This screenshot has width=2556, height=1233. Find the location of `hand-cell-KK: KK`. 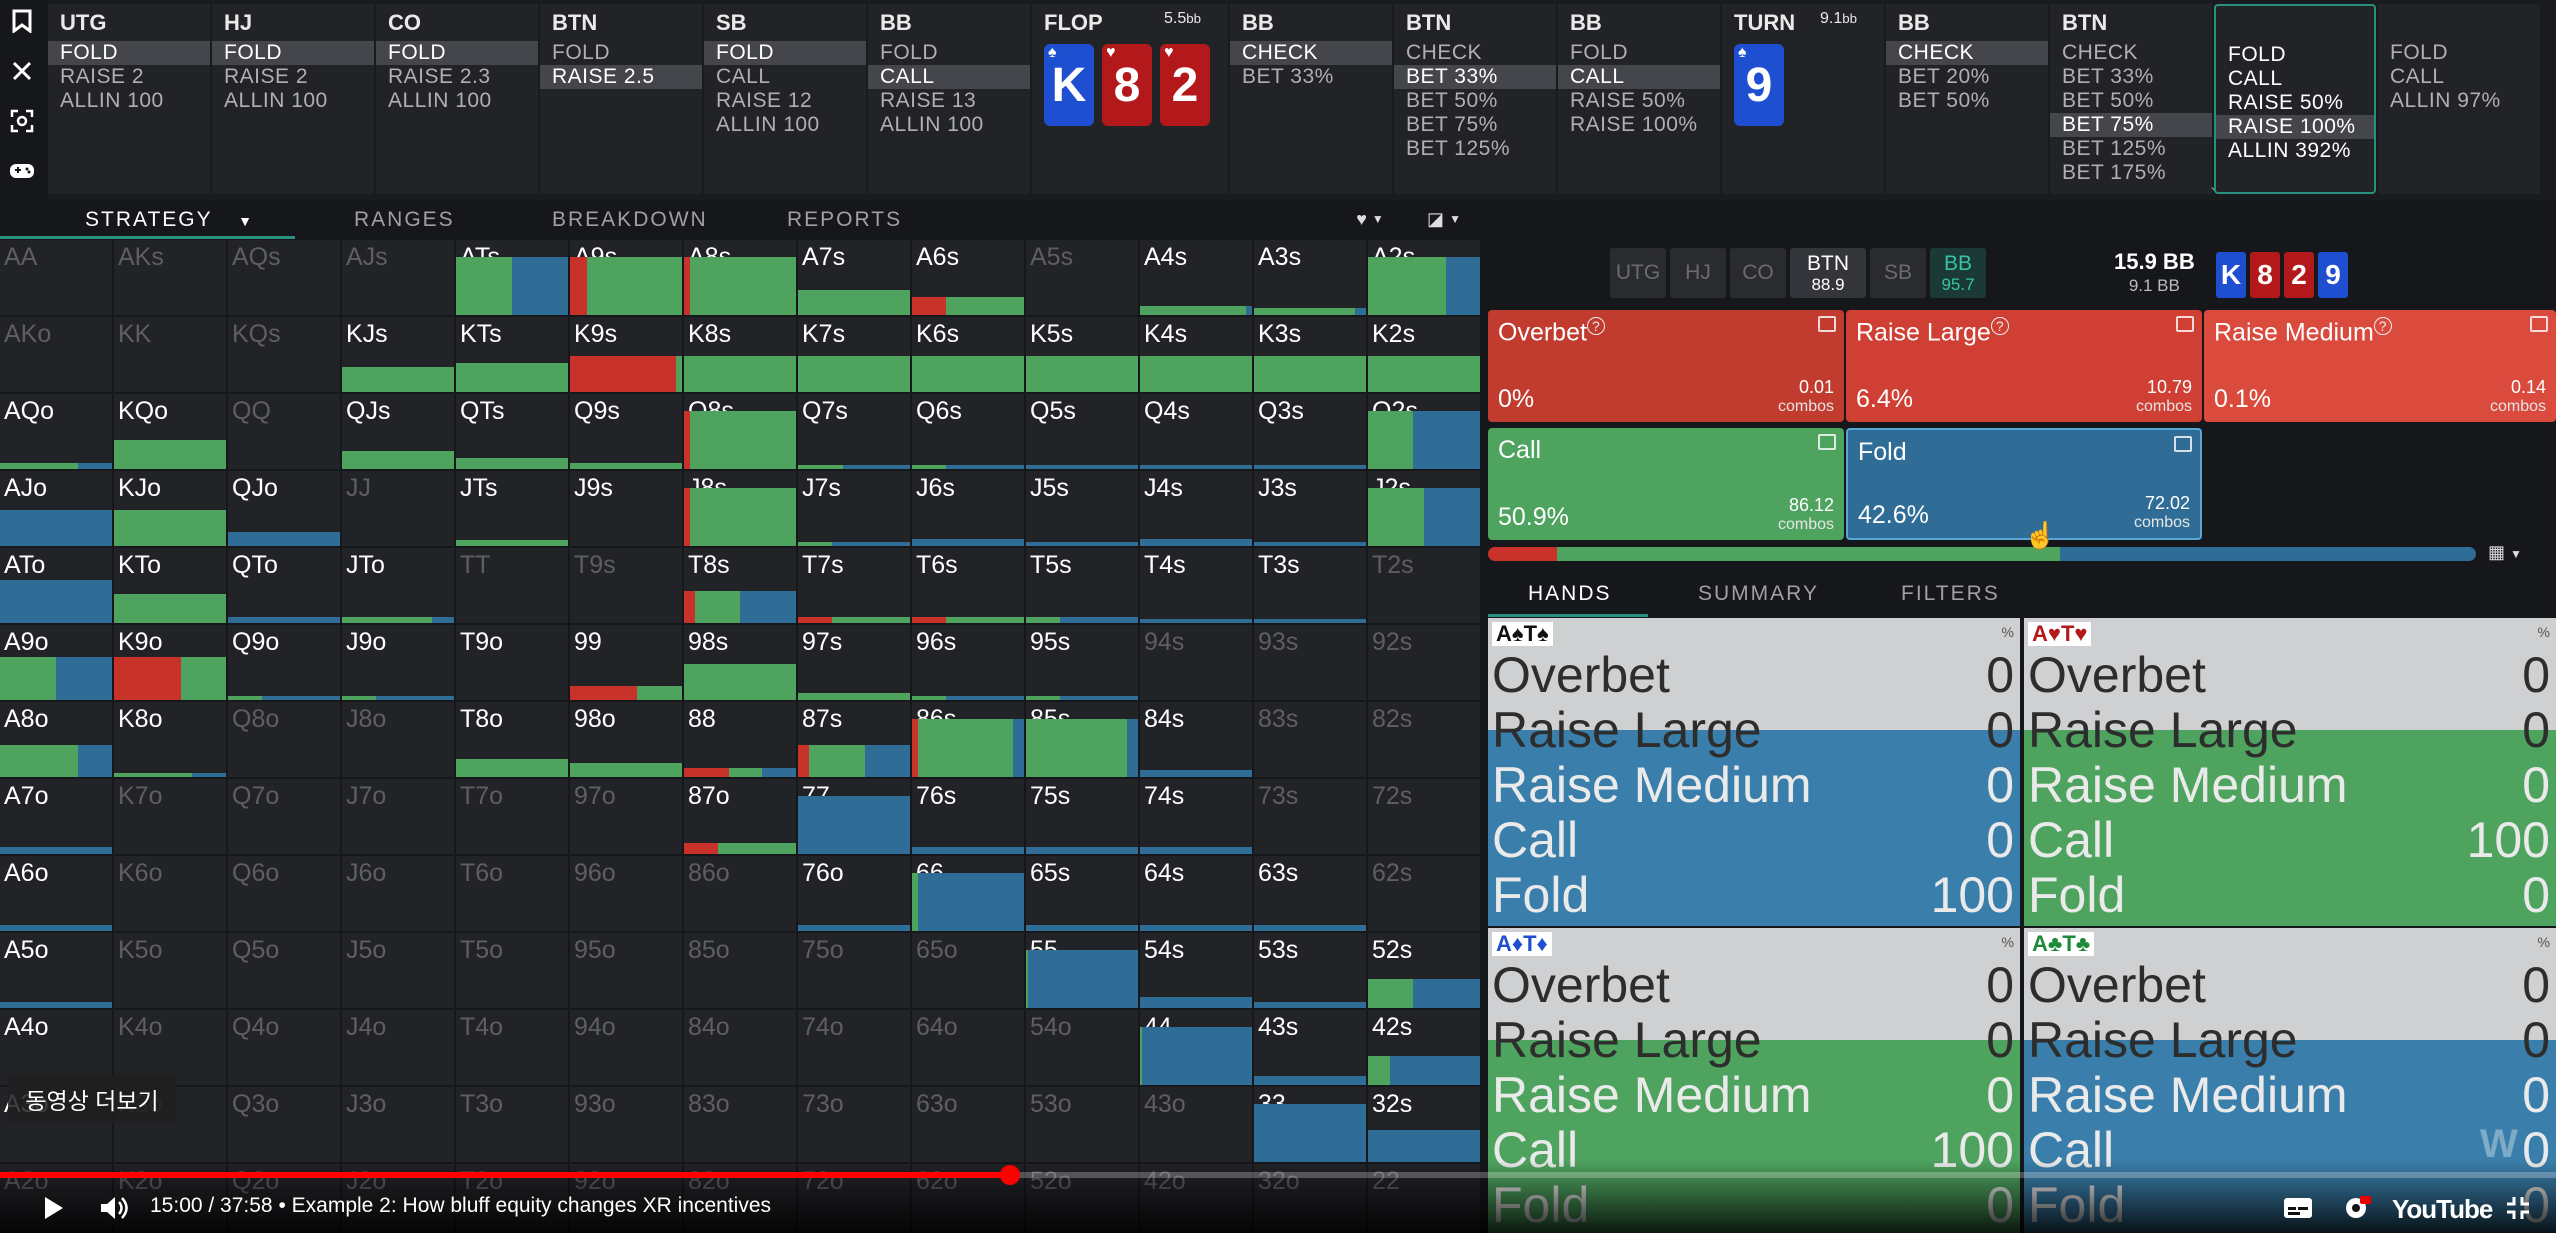

hand-cell-KK: KK is located at coordinates (170, 354).